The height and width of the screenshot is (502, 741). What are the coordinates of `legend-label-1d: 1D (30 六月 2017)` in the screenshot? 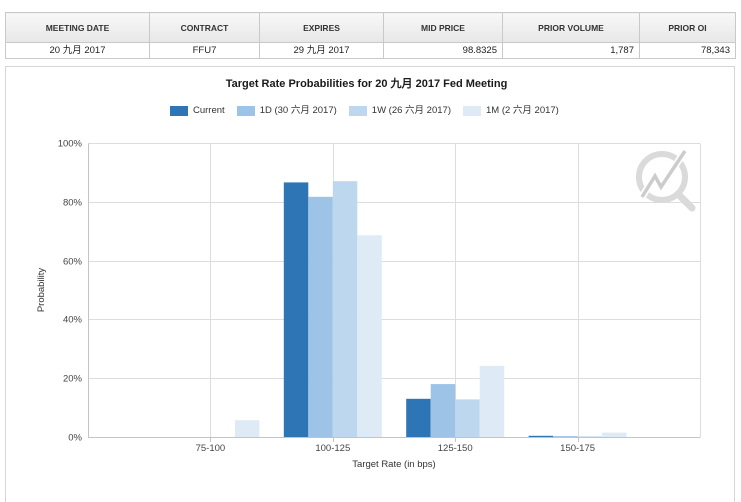 It's located at (298, 110).